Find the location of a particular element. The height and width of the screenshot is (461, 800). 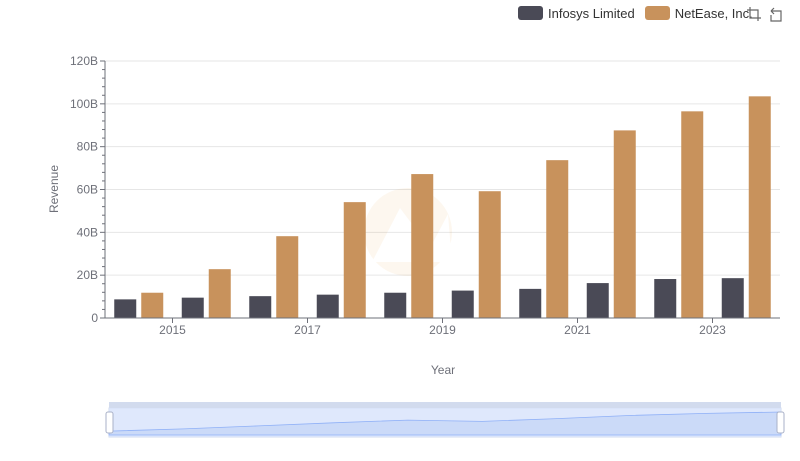

bar-netease-2017 is located at coordinates (354, 260).